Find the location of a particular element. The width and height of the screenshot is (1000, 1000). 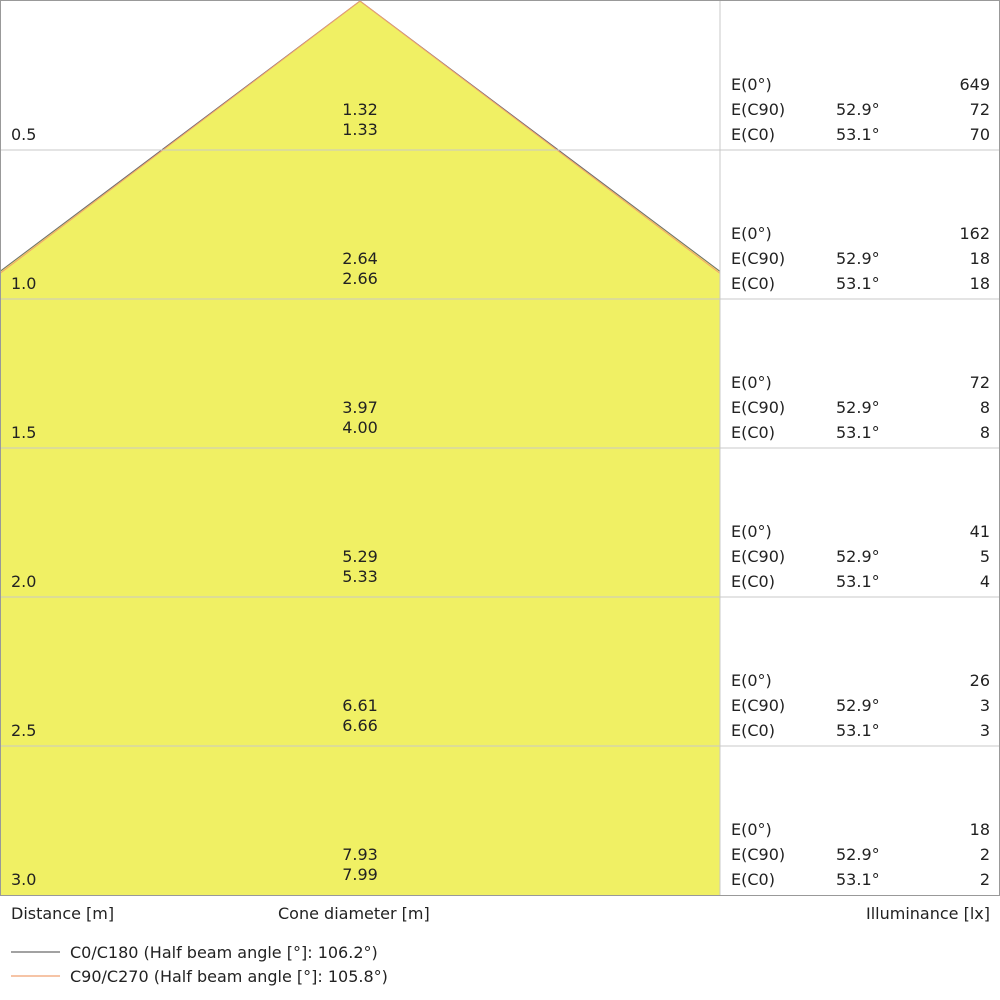

ec90-value: 72 is located at coordinates (980, 109).